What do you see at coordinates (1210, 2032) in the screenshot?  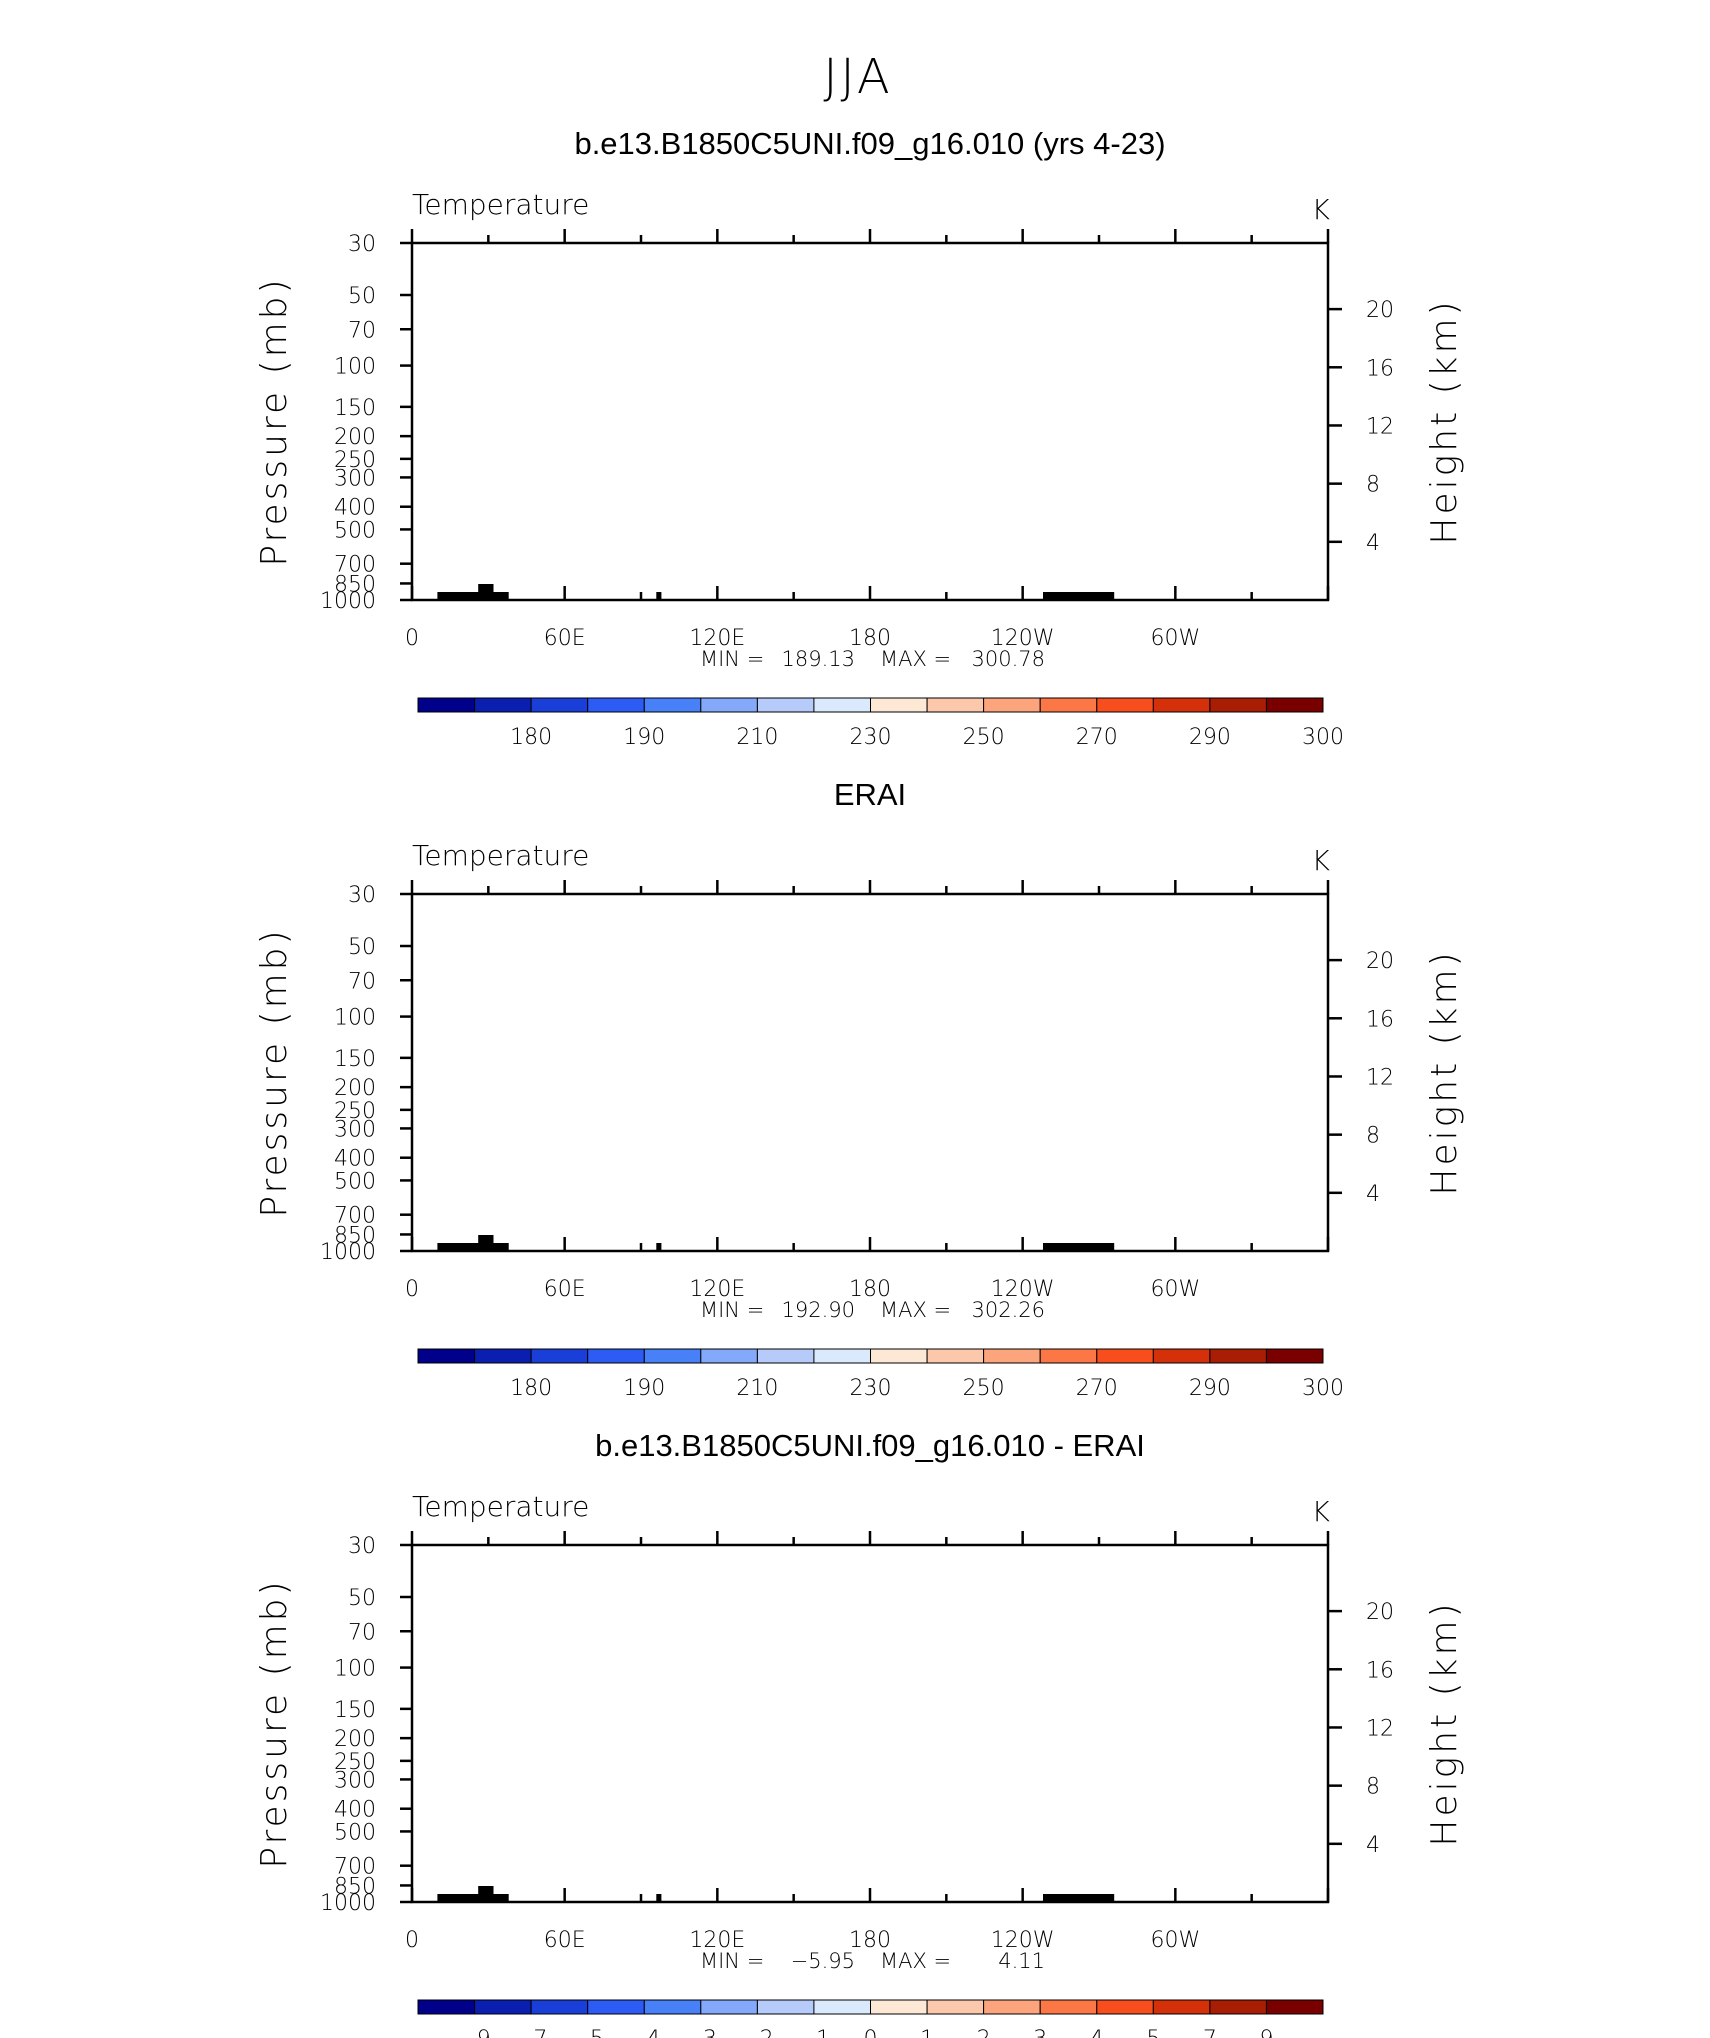 I see `colorbar-label: 7` at bounding box center [1210, 2032].